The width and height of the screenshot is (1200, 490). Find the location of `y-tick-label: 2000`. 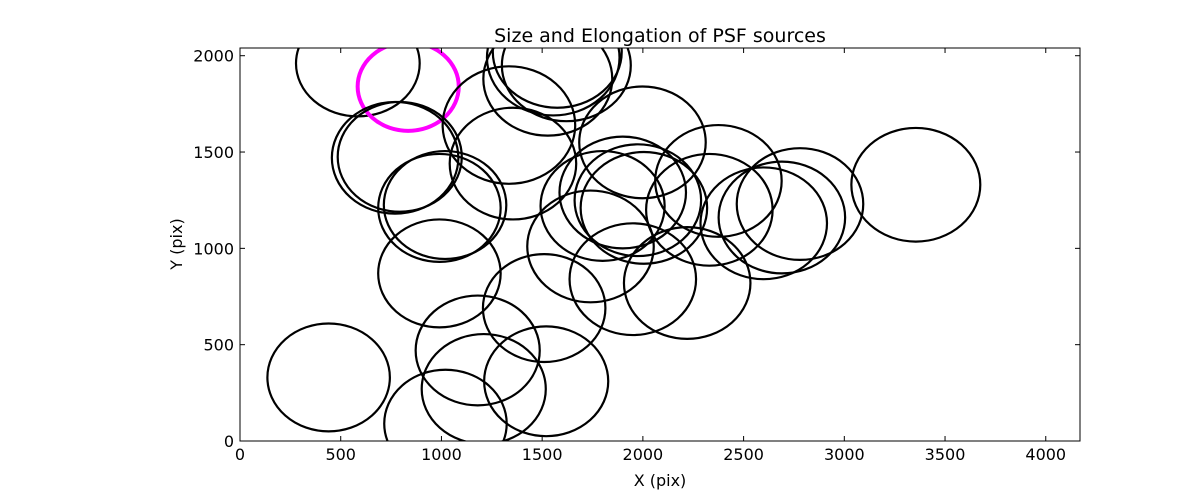

y-tick-label: 2000 is located at coordinates (213, 56).